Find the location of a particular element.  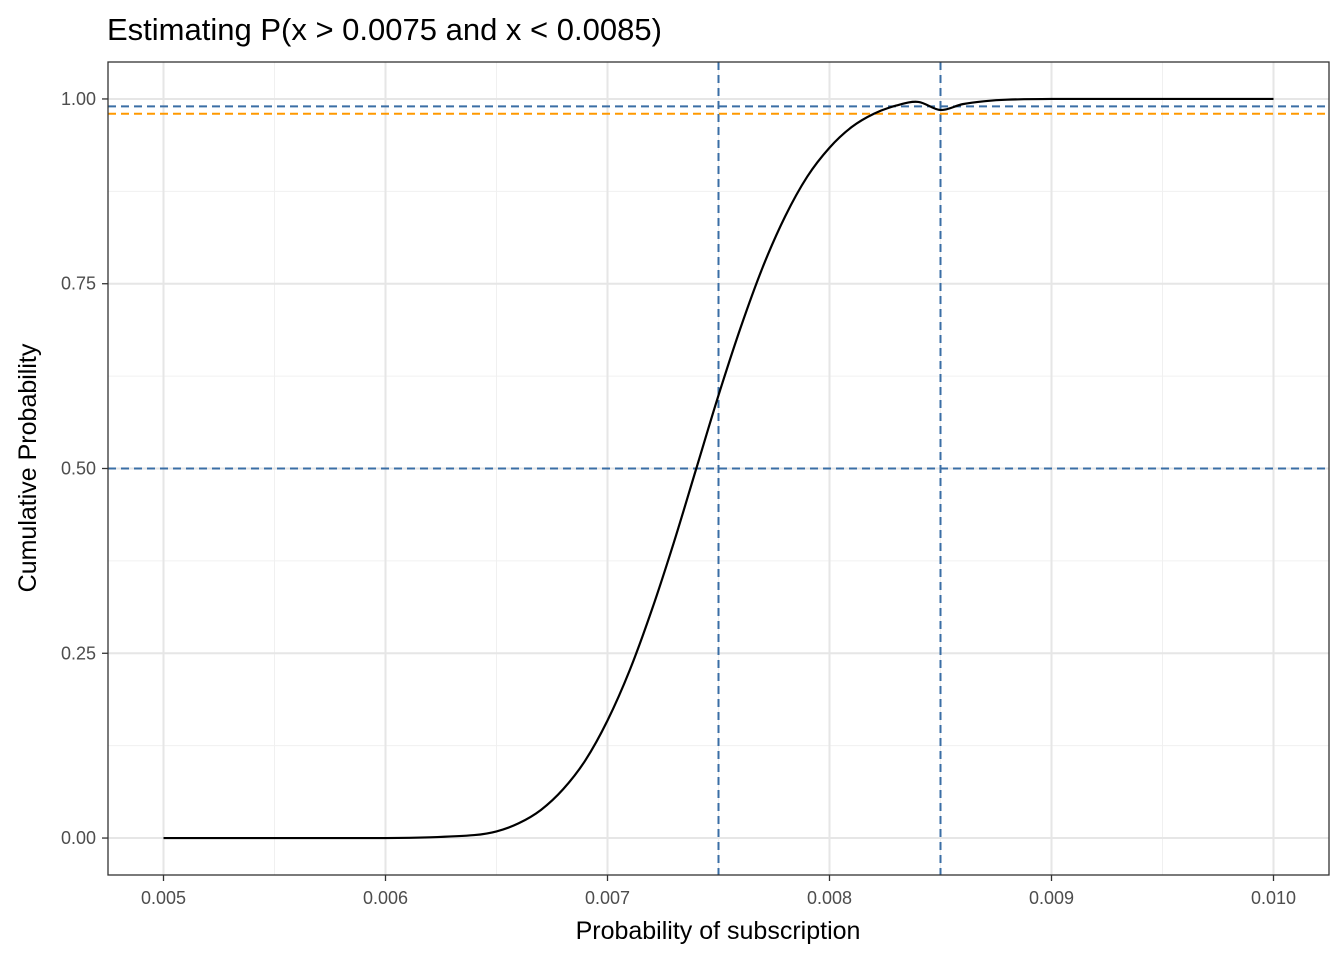

y-tick-label: 0.25 is located at coordinates (78, 653).